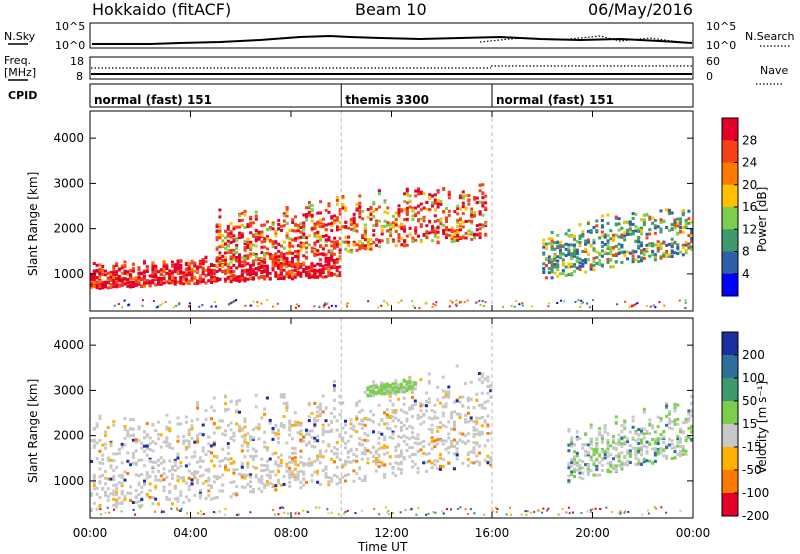 The height and width of the screenshot is (554, 800). What do you see at coordinates (22, 95) in the screenshot?
I see `cpid-label: CPID` at bounding box center [22, 95].